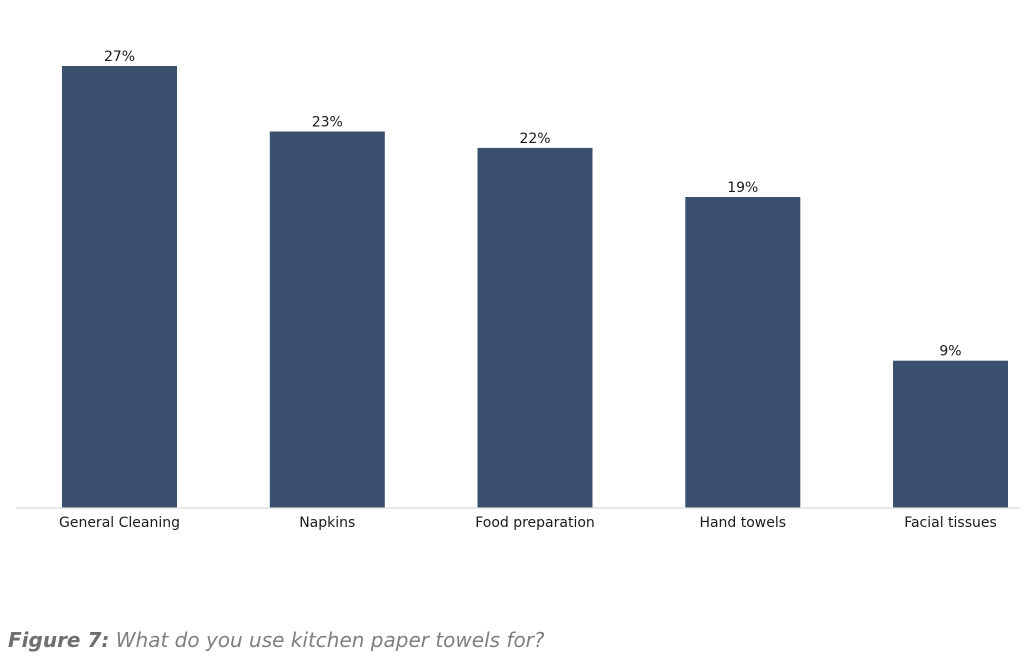 The image size is (1024, 666). I want to click on x-tick-label-4: Facial tissues, so click(950, 523).